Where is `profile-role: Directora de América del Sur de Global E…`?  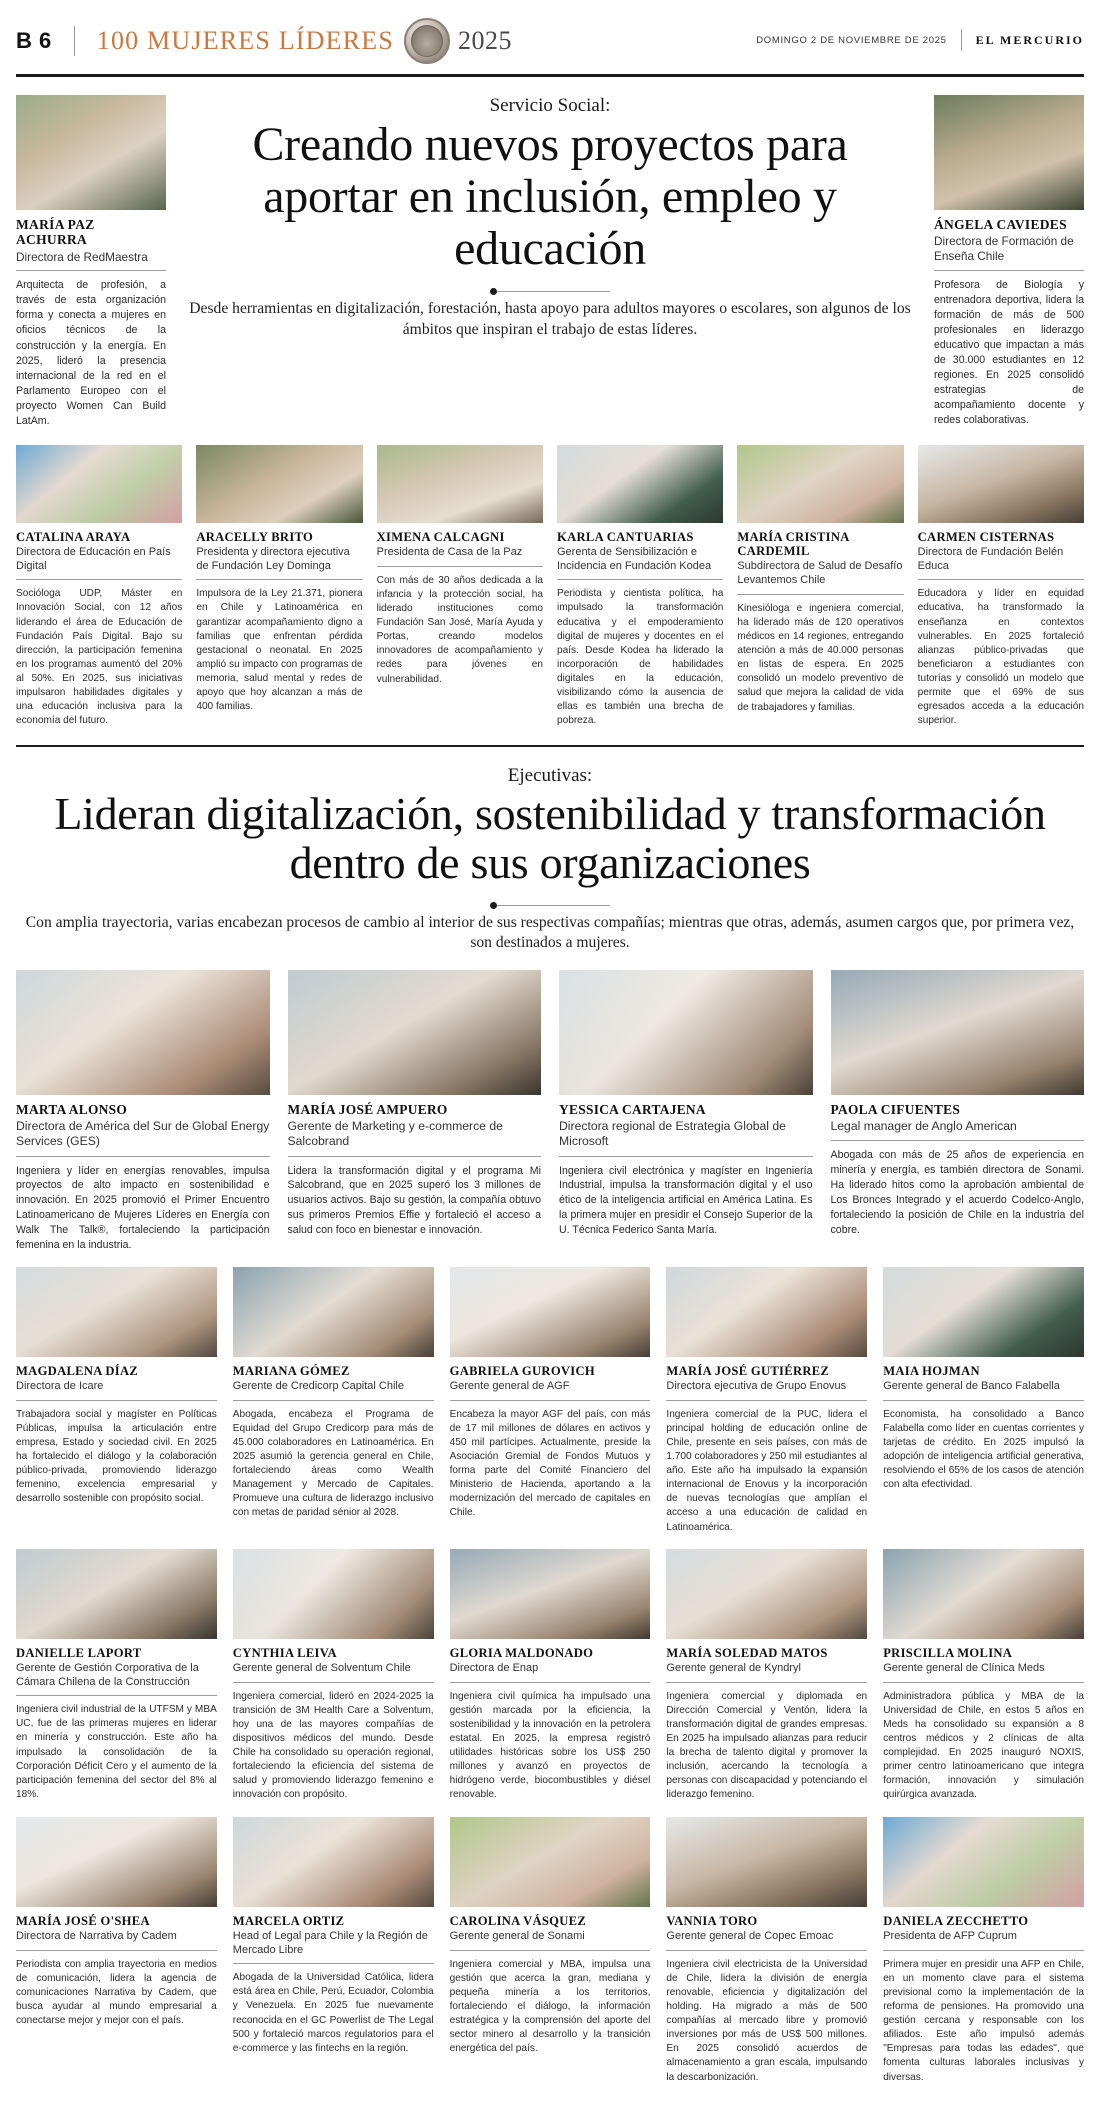
profile-role: Directora de América del Sur de Global E… is located at coordinates (143, 1134).